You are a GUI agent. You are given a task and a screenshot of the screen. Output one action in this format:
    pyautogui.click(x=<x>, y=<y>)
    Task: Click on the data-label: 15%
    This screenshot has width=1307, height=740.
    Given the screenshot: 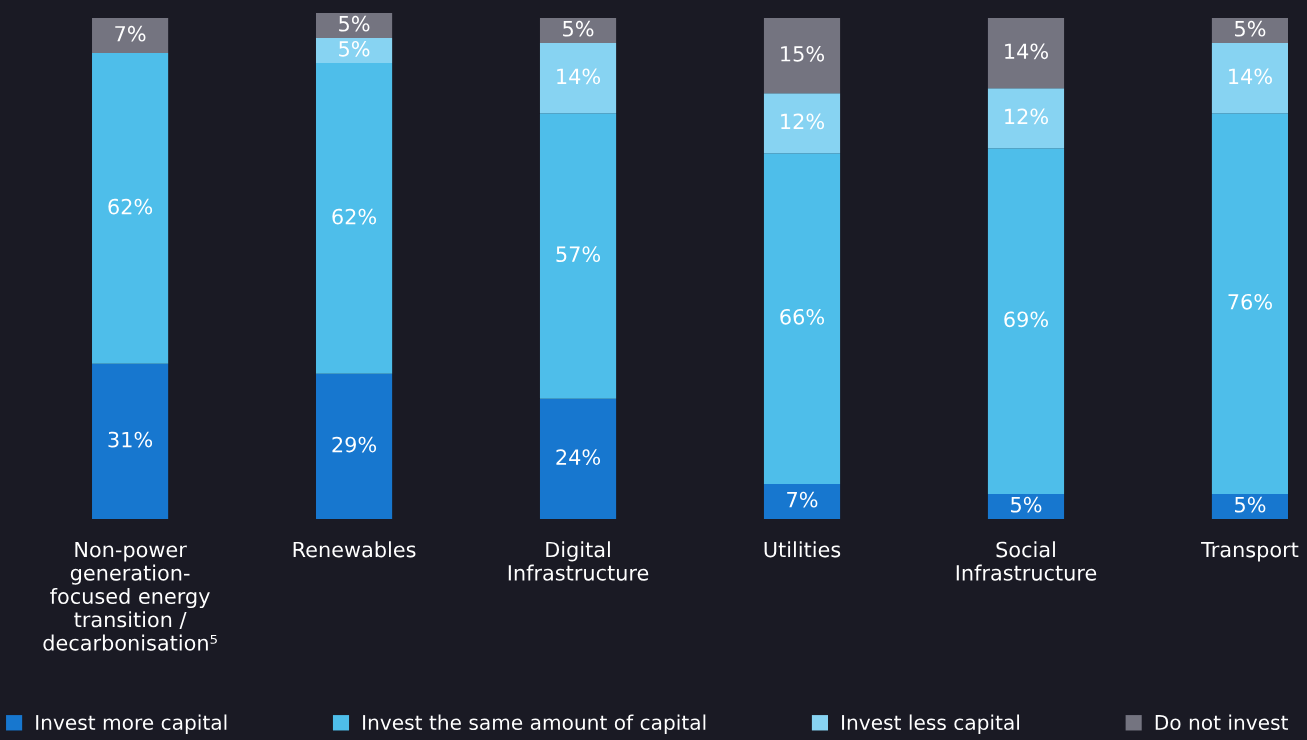 What is the action you would take?
    pyautogui.click(x=803, y=53)
    